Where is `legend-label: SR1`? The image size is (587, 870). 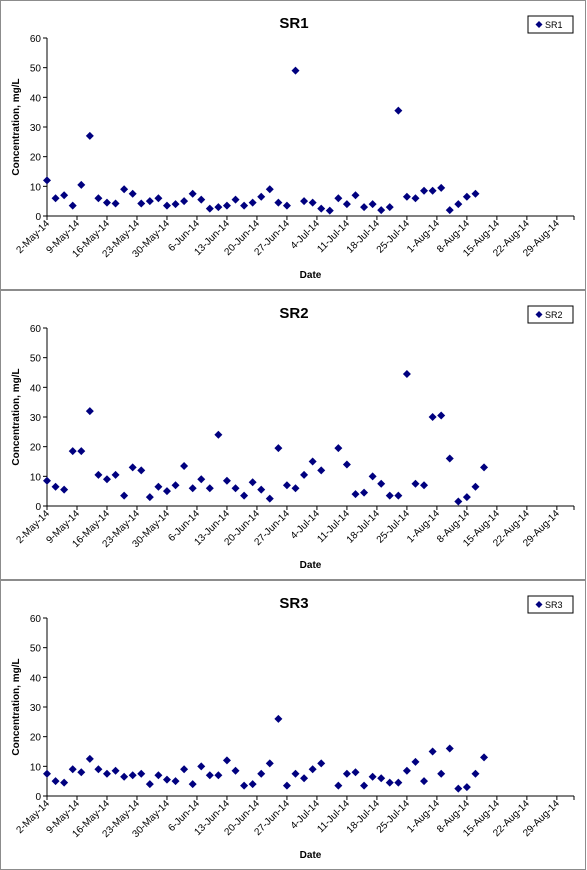 legend-label: SR1 is located at coordinates (554, 25).